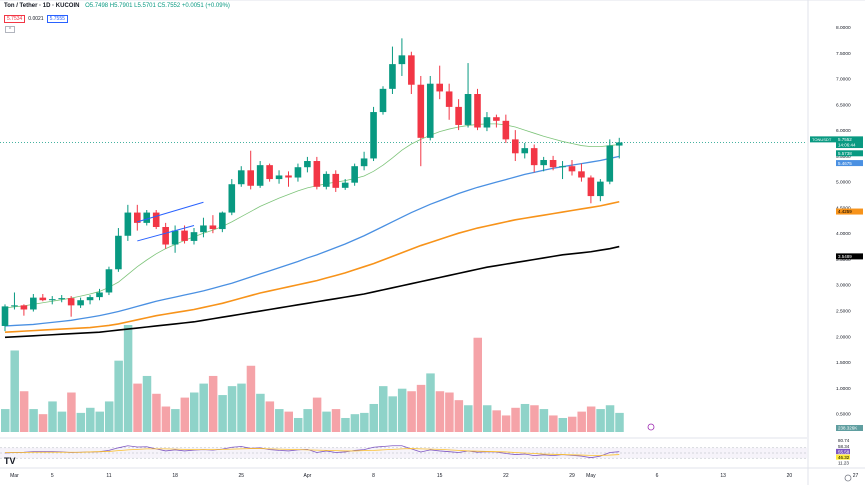 This screenshot has height=485, width=865. Describe the element at coordinates (108, 476) in the screenshot. I see `time-tick-label: 11` at that location.